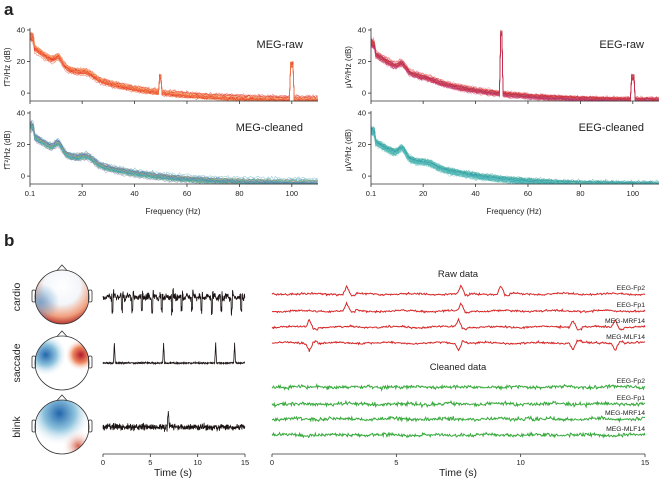  What do you see at coordinates (645, 462) in the screenshot?
I see `sensor-x-tick-label: 15` at bounding box center [645, 462].